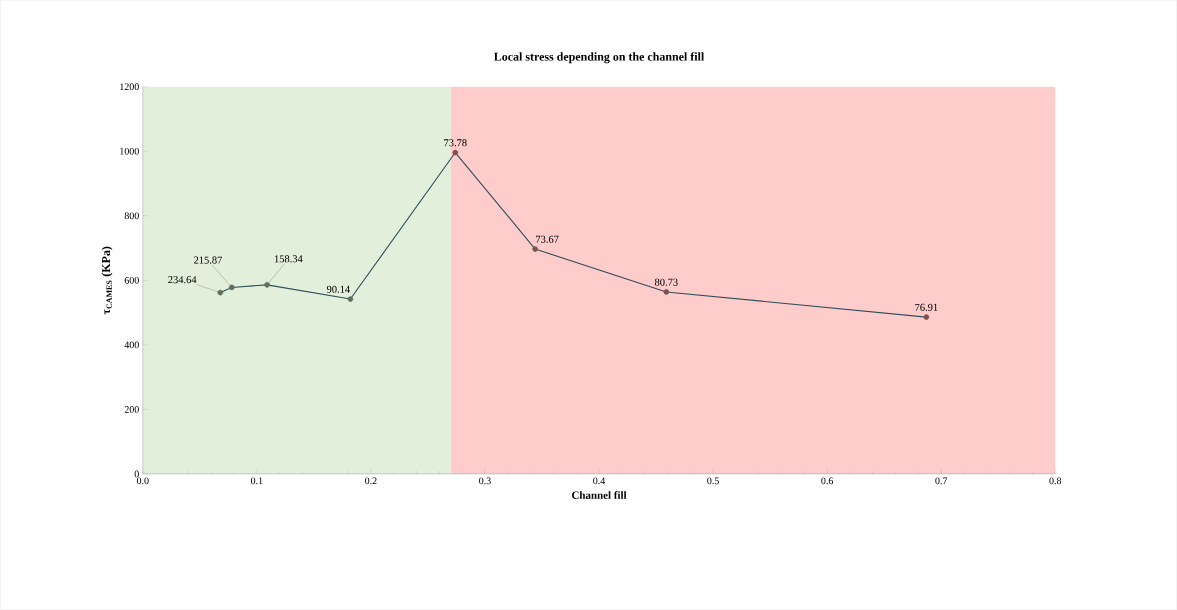 The width and height of the screenshot is (1177, 610). What do you see at coordinates (666, 282) in the screenshot?
I see `annotation: 80.73` at bounding box center [666, 282].